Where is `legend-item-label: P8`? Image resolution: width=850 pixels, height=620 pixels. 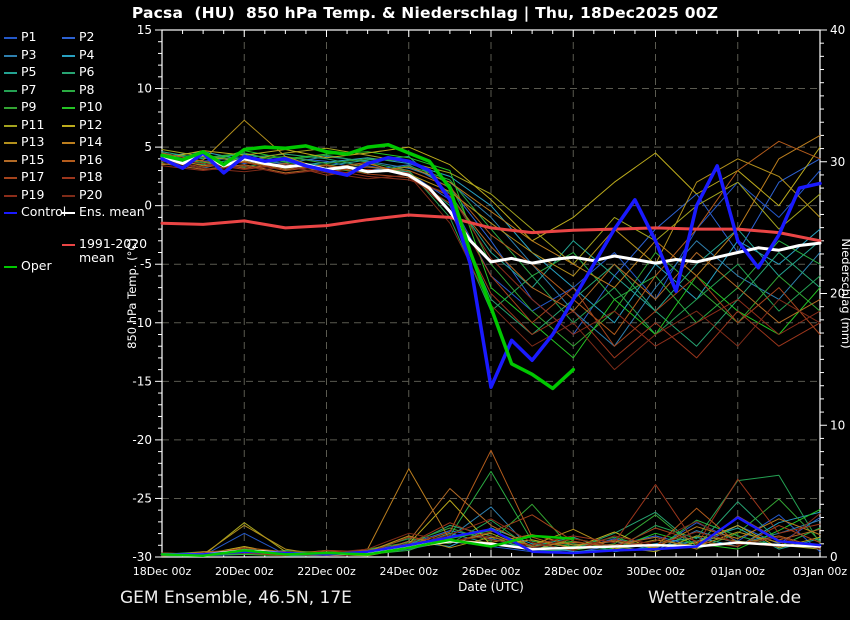
legend-item-label: P8 is located at coordinates (87, 89).